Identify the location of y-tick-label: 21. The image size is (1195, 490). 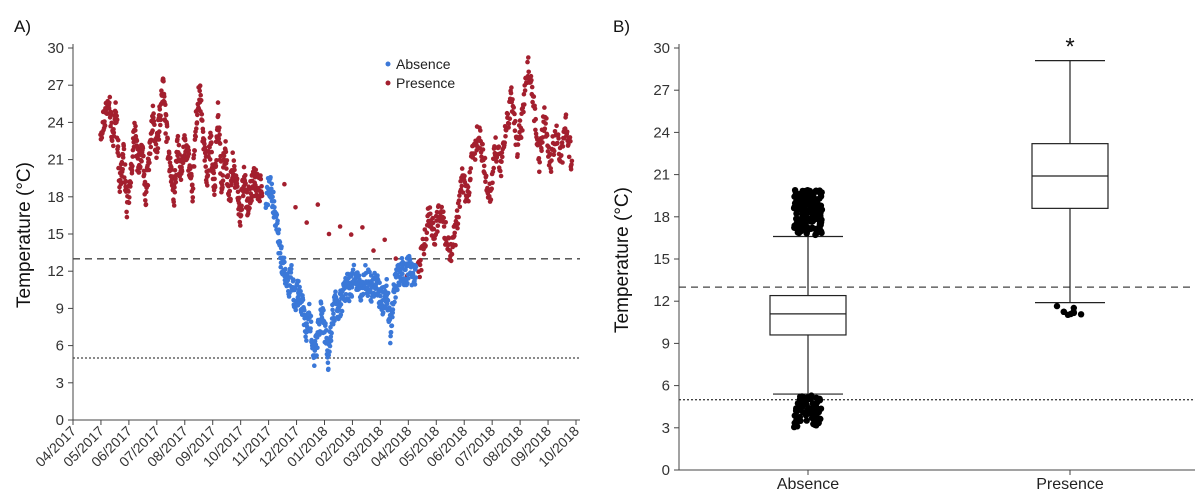
(661, 175).